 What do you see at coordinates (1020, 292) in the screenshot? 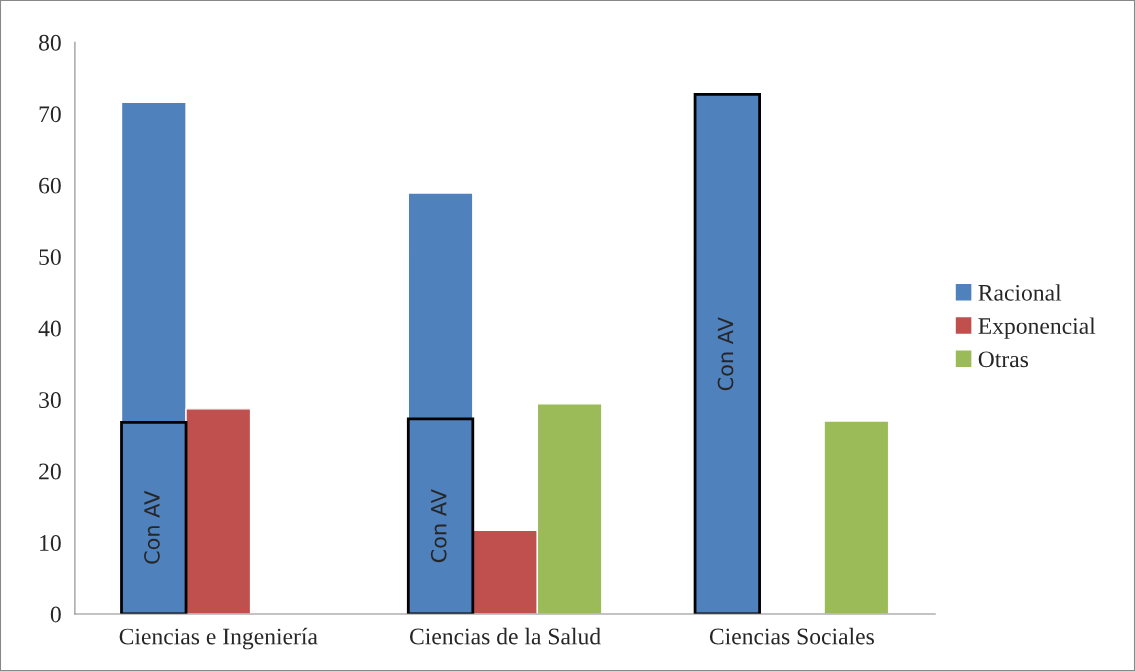
I see `legend-label: Racional` at bounding box center [1020, 292].